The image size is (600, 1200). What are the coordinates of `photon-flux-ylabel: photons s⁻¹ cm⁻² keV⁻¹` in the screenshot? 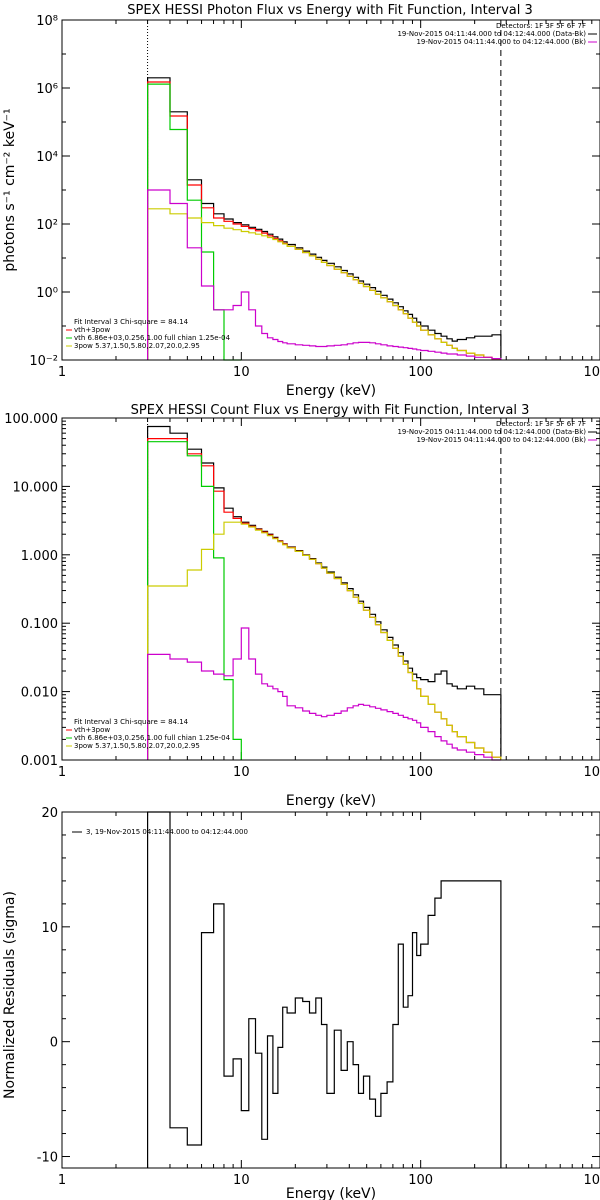 It's located at (10, 189).